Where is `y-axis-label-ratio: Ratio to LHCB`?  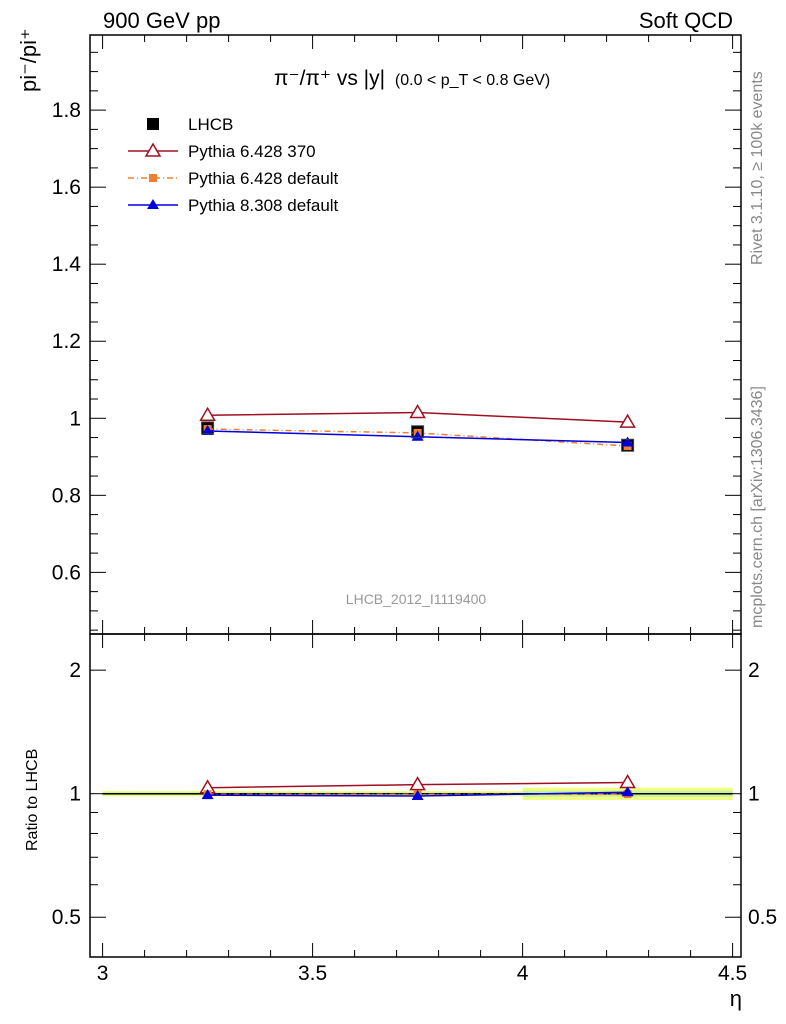 y-axis-label-ratio: Ratio to LHCB is located at coordinates (32, 800).